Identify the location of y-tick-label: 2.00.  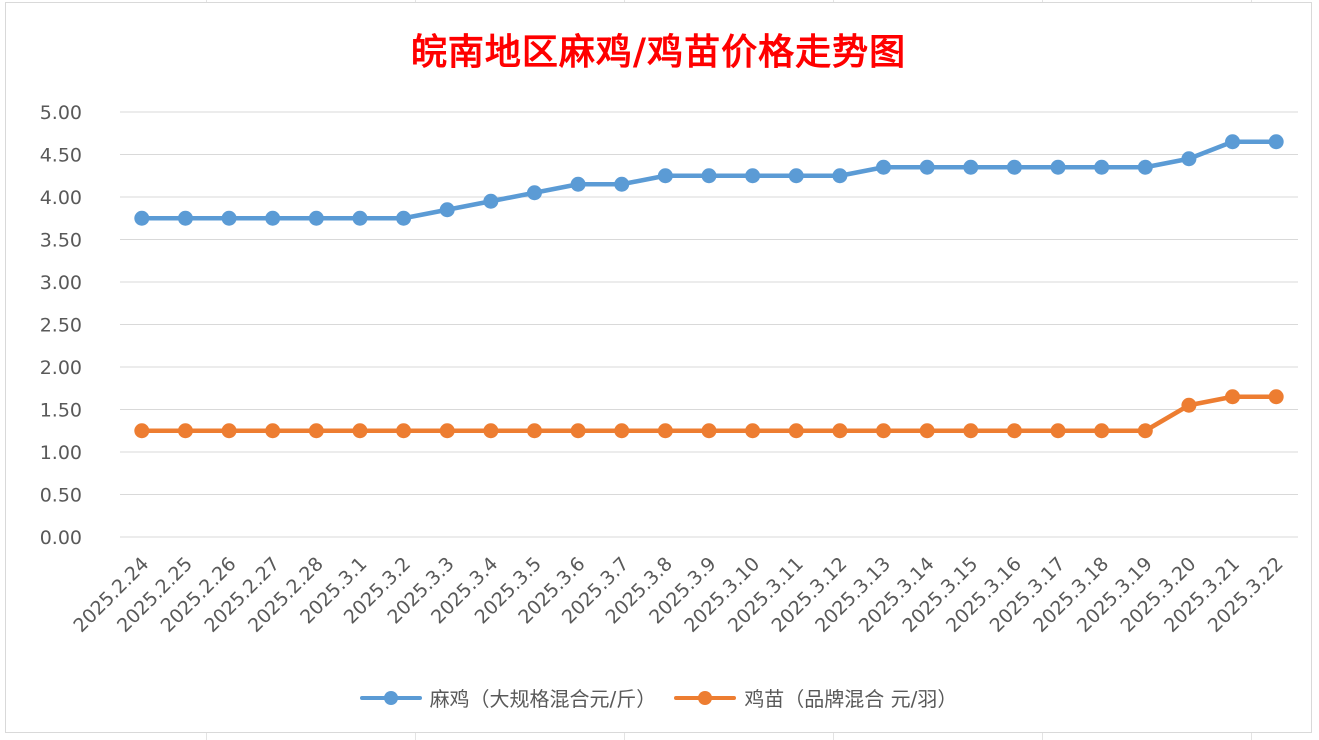
(61, 368).